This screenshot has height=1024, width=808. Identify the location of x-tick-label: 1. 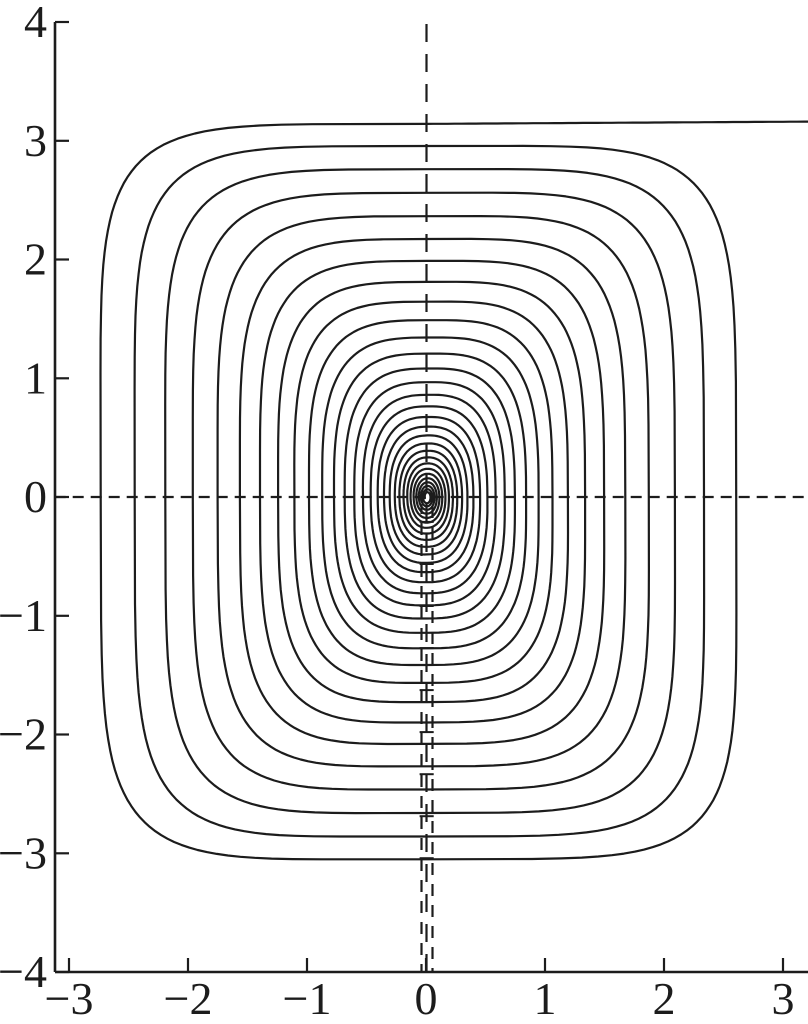
(545, 998).